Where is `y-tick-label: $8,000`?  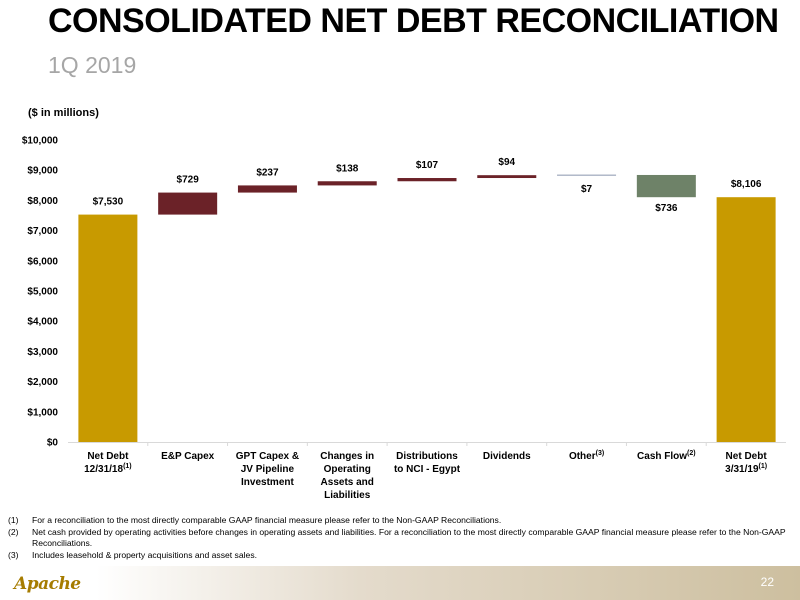
y-tick-label: $8,000 is located at coordinates (42, 201).